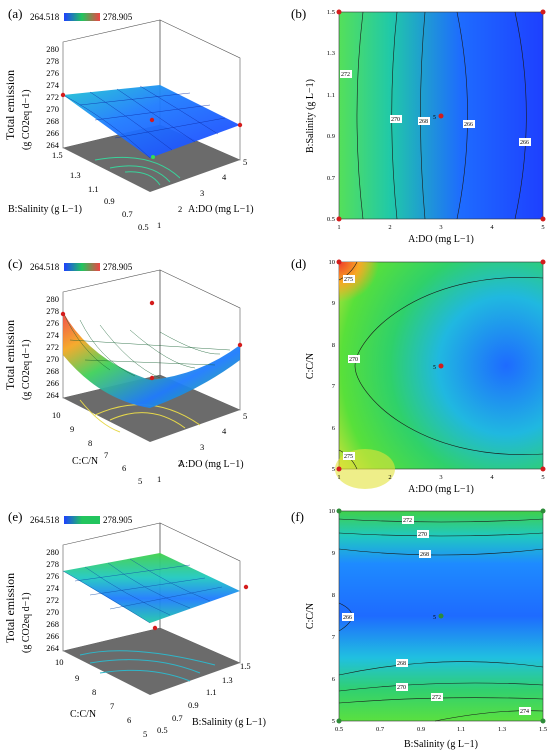 The height and width of the screenshot is (753, 550). Describe the element at coordinates (10, 355) in the screenshot. I see `z-axis-label-1: Total emission` at that location.